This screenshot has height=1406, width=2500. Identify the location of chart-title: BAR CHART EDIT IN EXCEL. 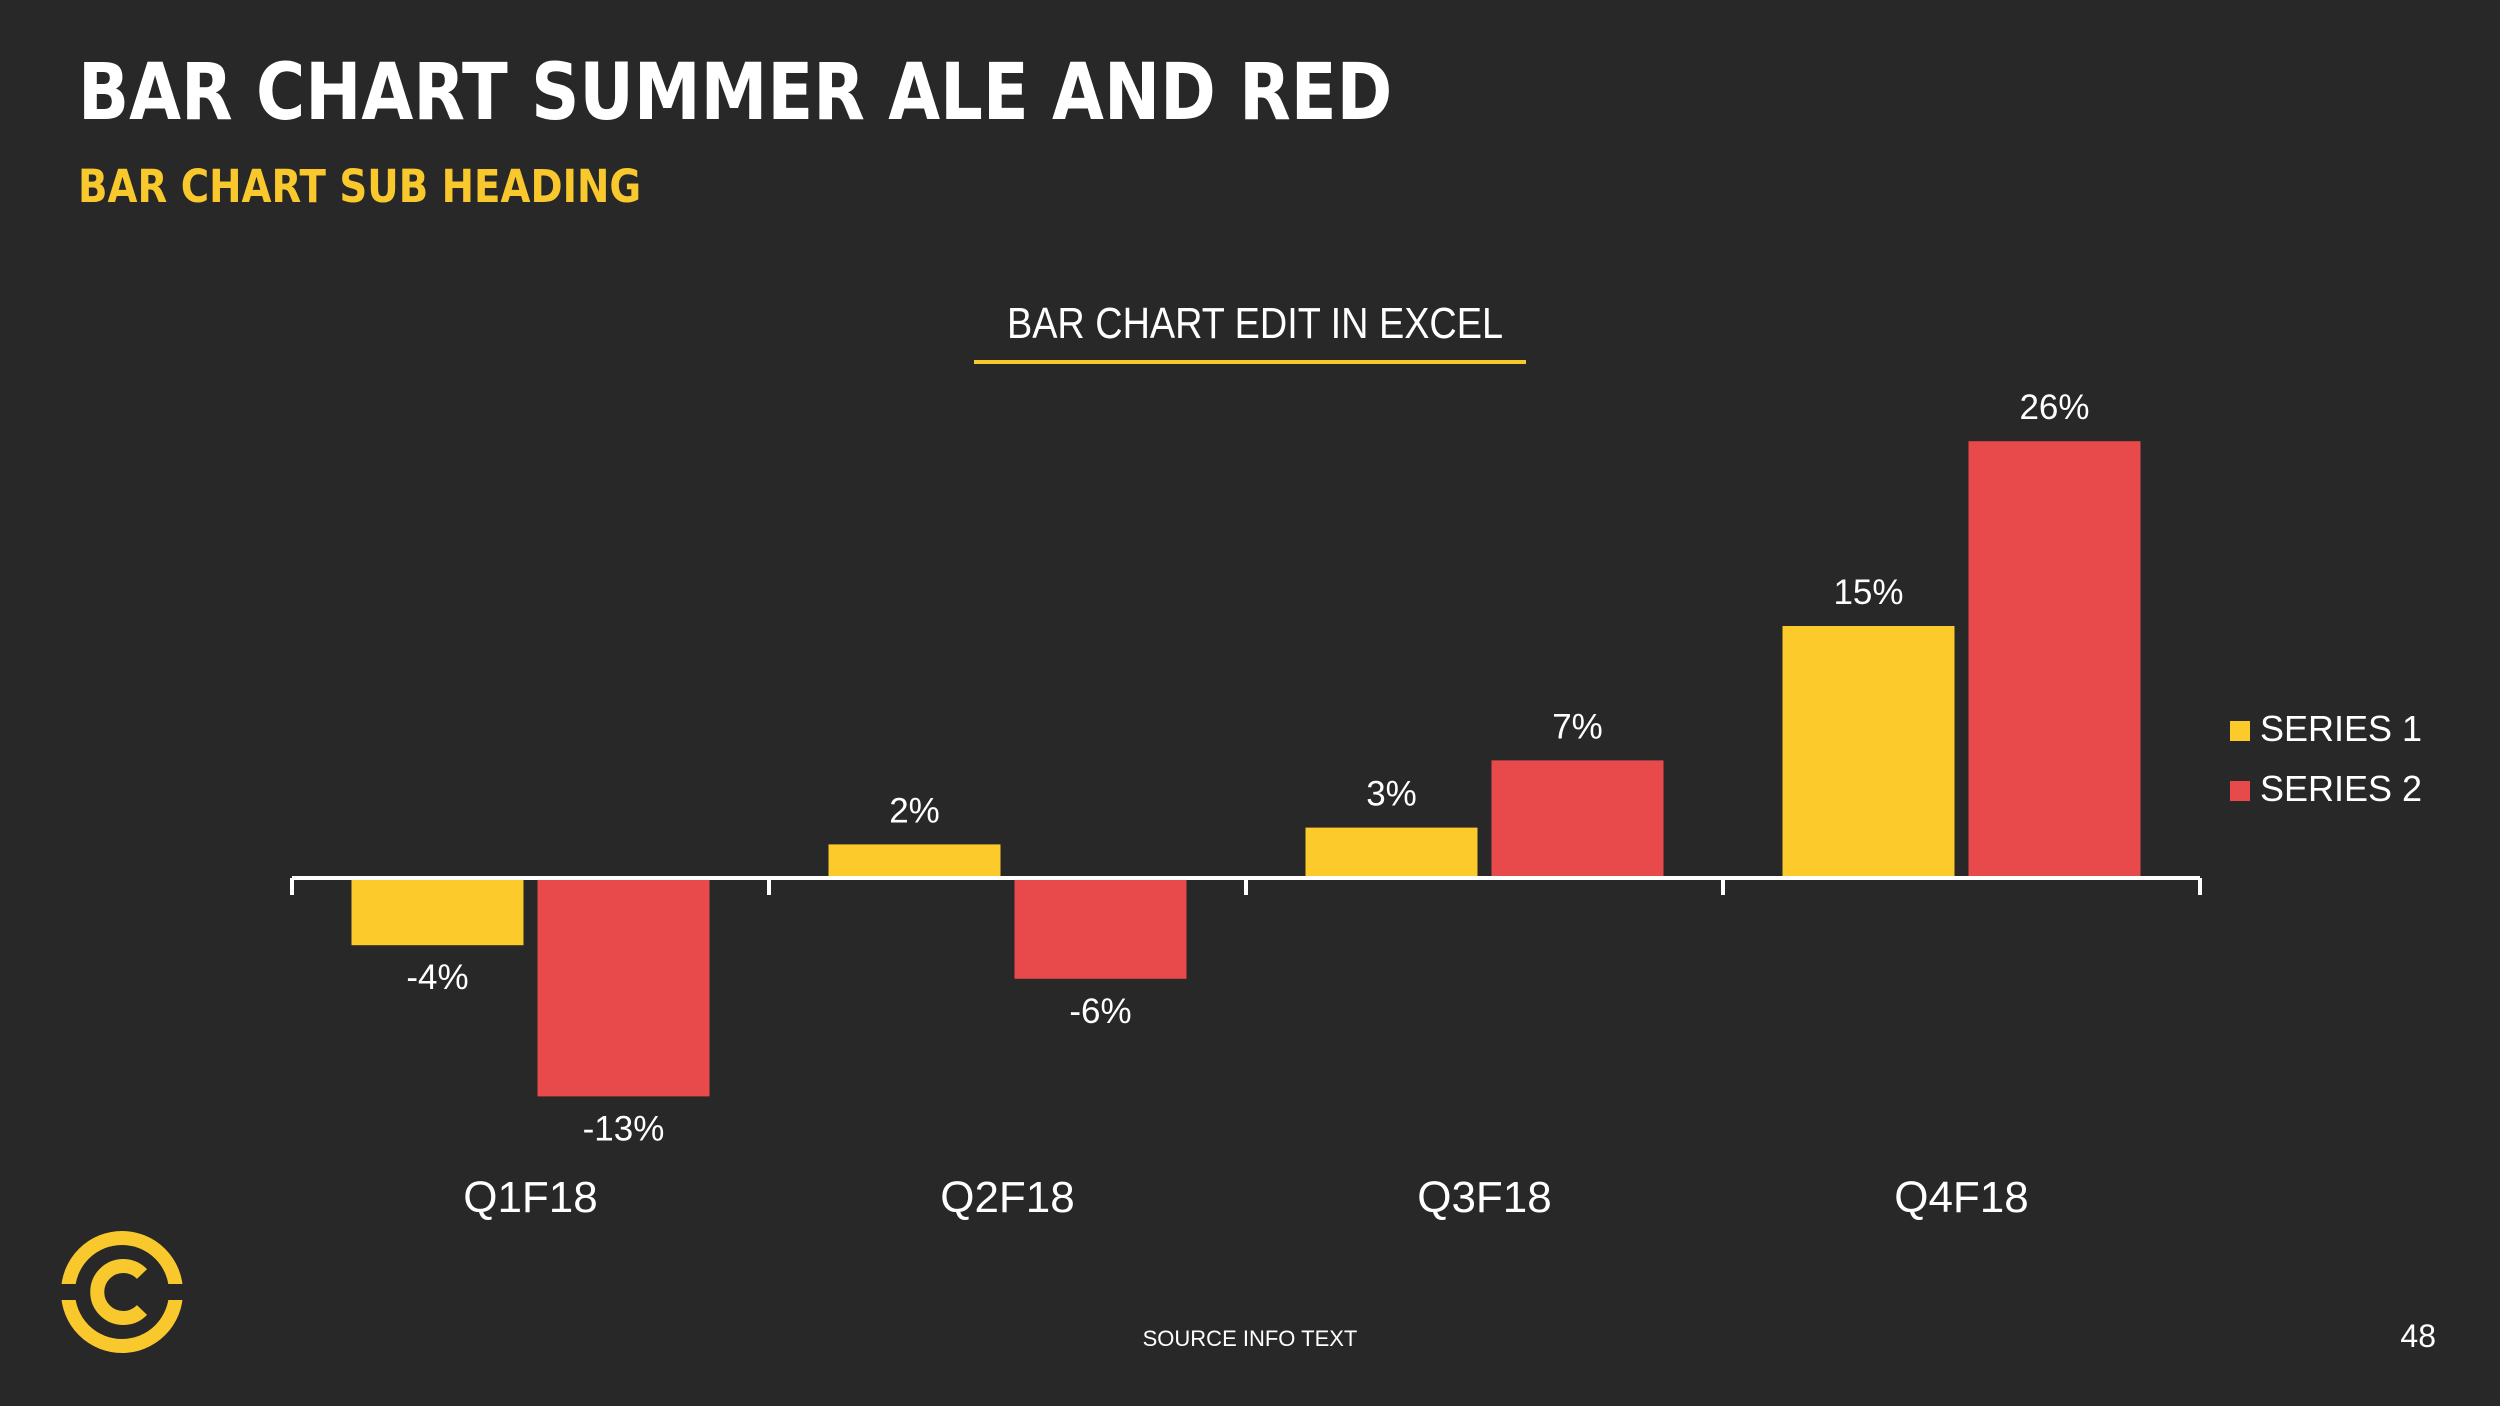
(1255, 322).